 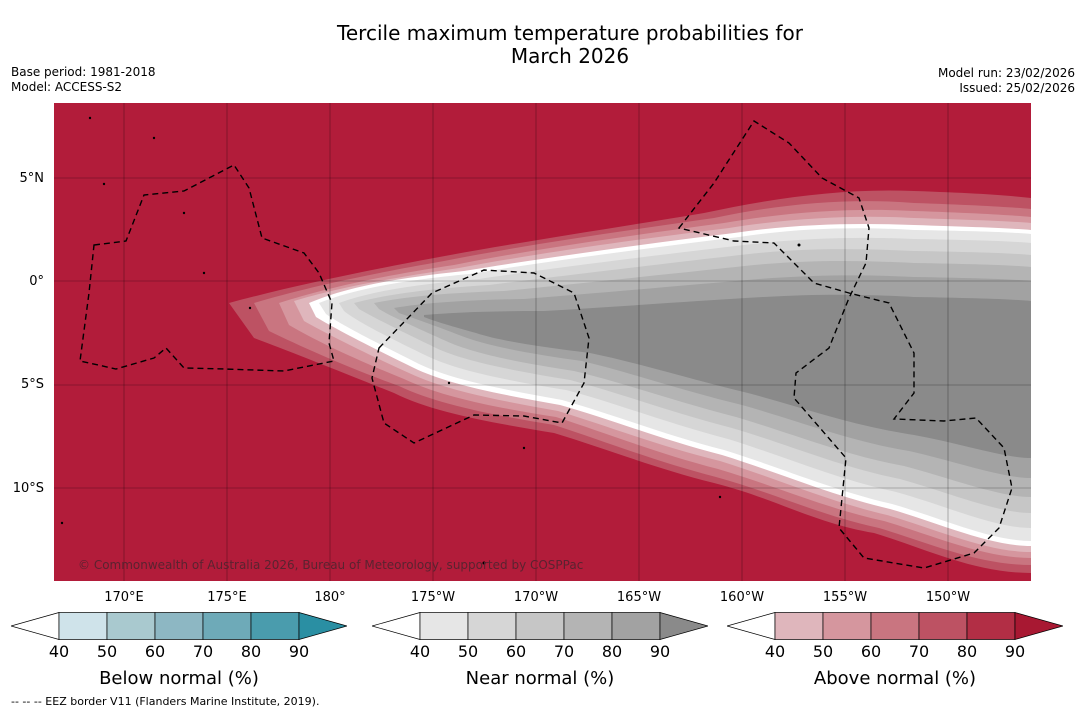 I want to click on near-normal-tick-label: 60, so click(x=516, y=651).